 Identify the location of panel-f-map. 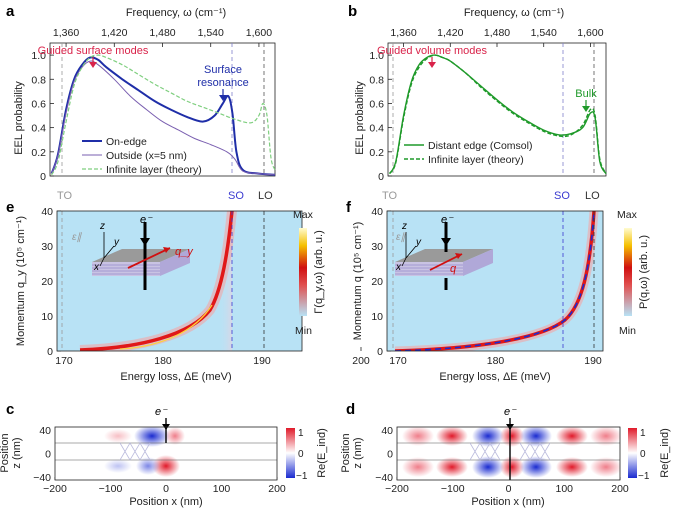
(495, 281).